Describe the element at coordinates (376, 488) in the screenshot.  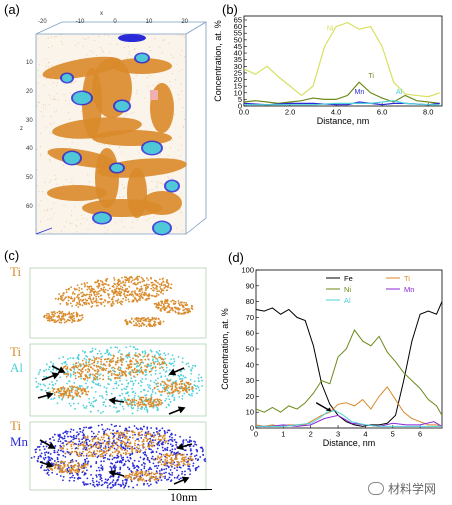
I see `wechat-icon` at that location.